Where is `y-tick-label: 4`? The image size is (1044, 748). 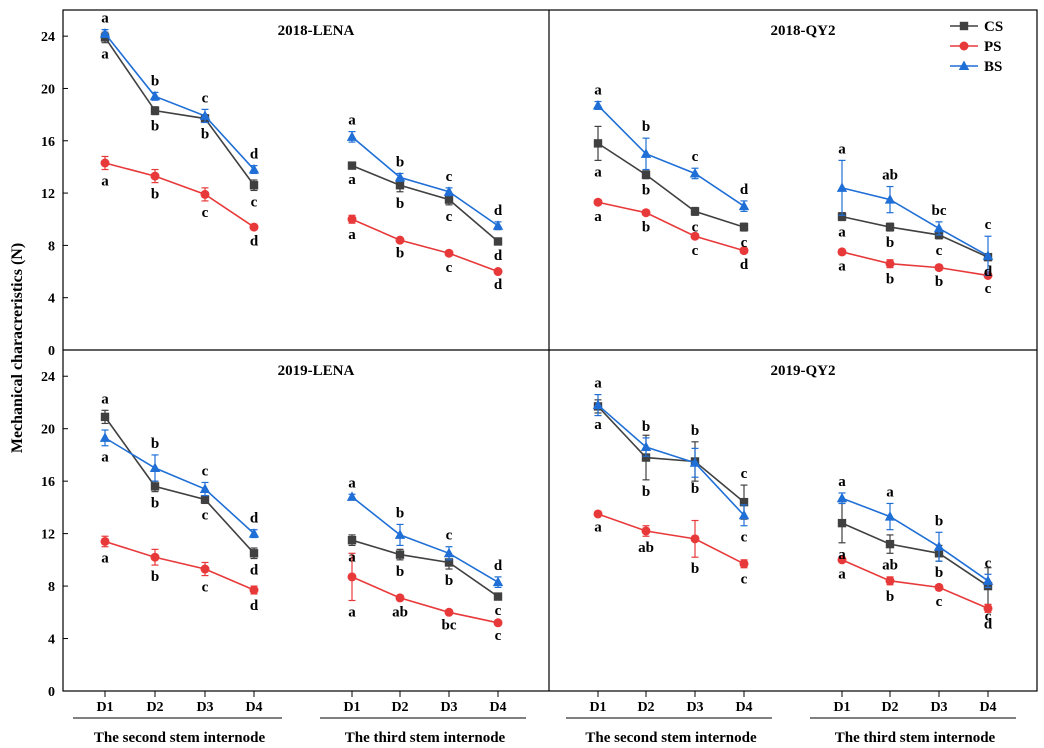 y-tick-label: 4 is located at coordinates (51, 640).